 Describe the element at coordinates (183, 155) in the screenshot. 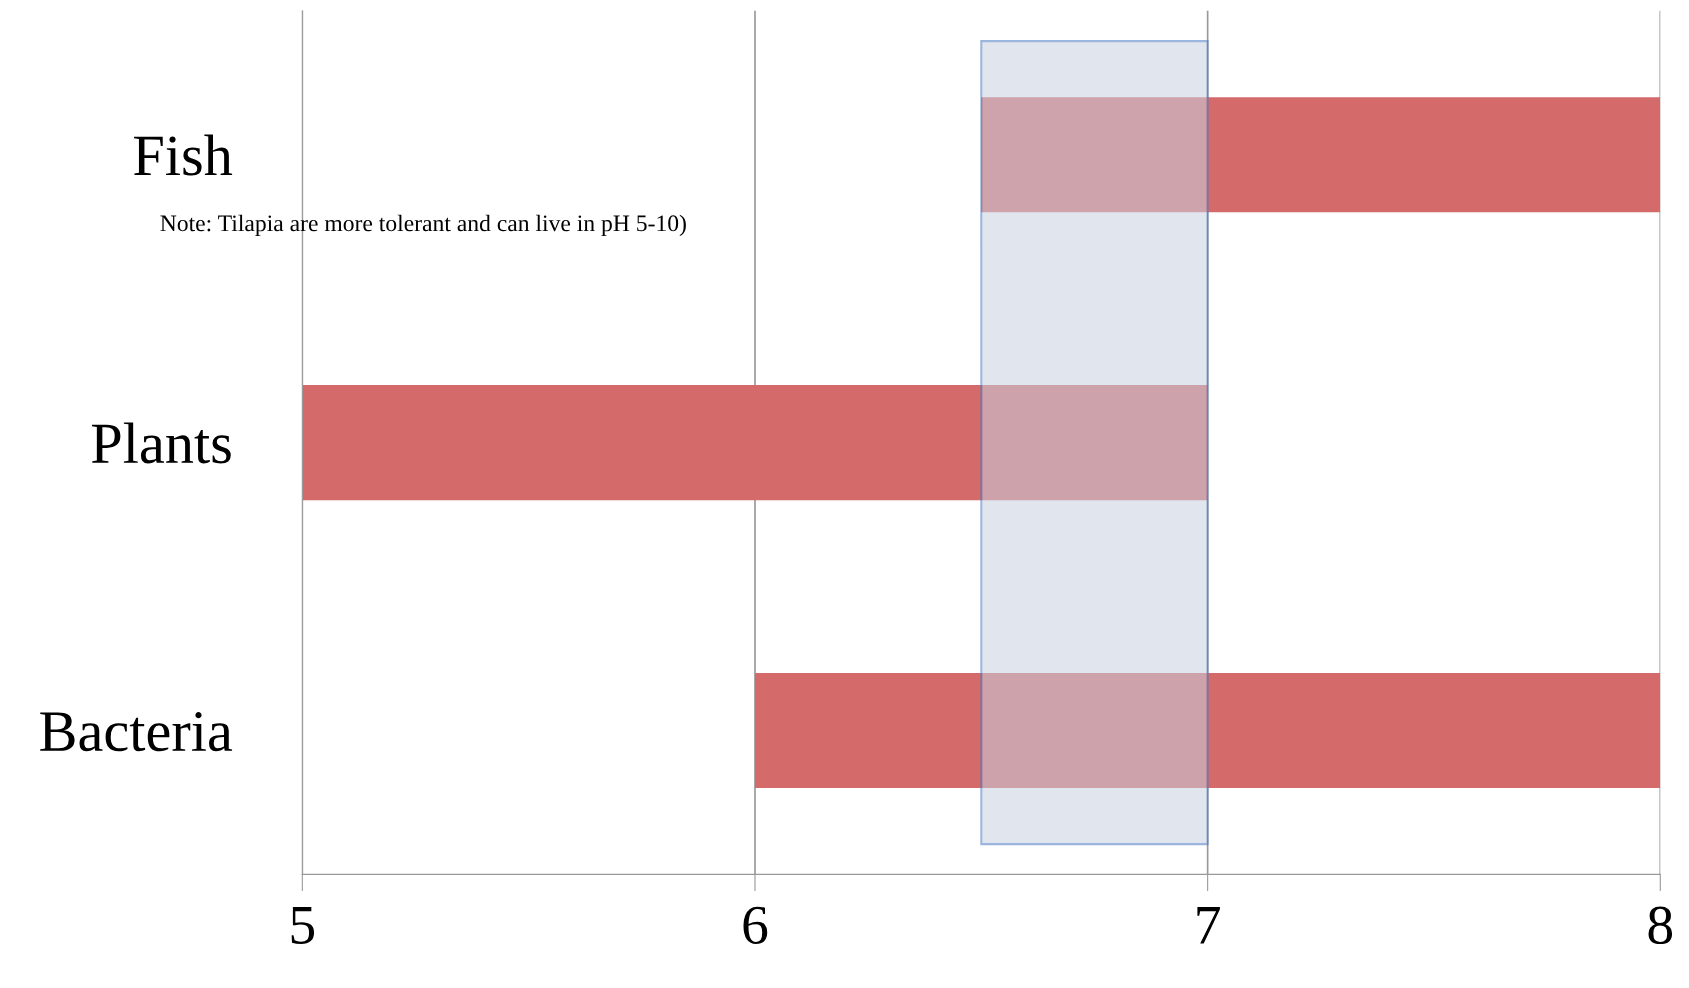

I see `y-tick-label: Fish` at that location.